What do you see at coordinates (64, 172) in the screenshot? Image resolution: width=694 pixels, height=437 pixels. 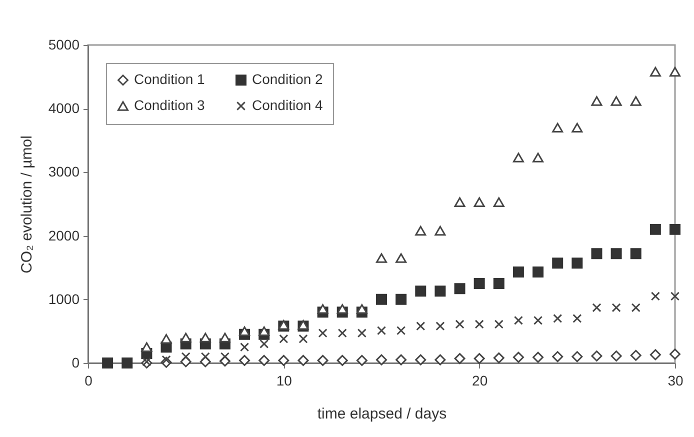 I see `y-tick-label: 3000` at bounding box center [64, 172].